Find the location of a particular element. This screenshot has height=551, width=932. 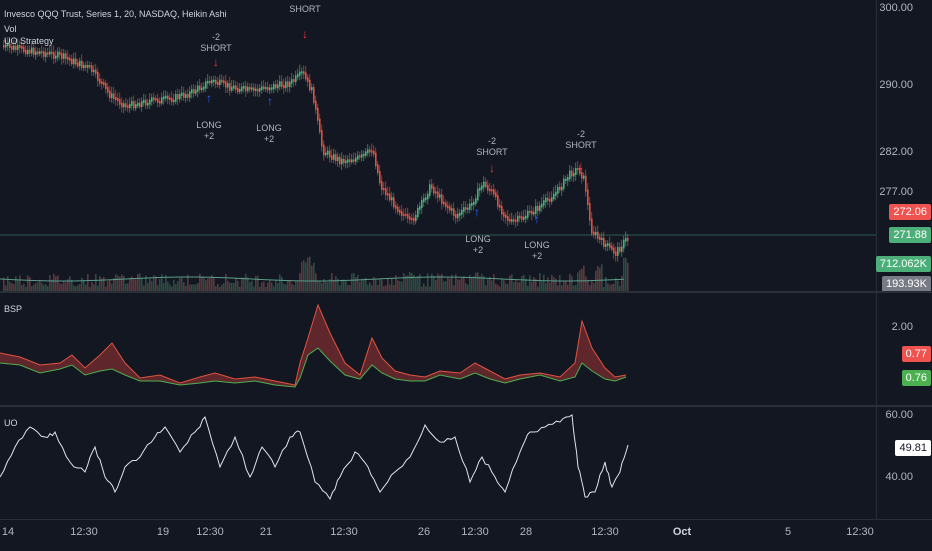

uo-line is located at coordinates (314, 457).